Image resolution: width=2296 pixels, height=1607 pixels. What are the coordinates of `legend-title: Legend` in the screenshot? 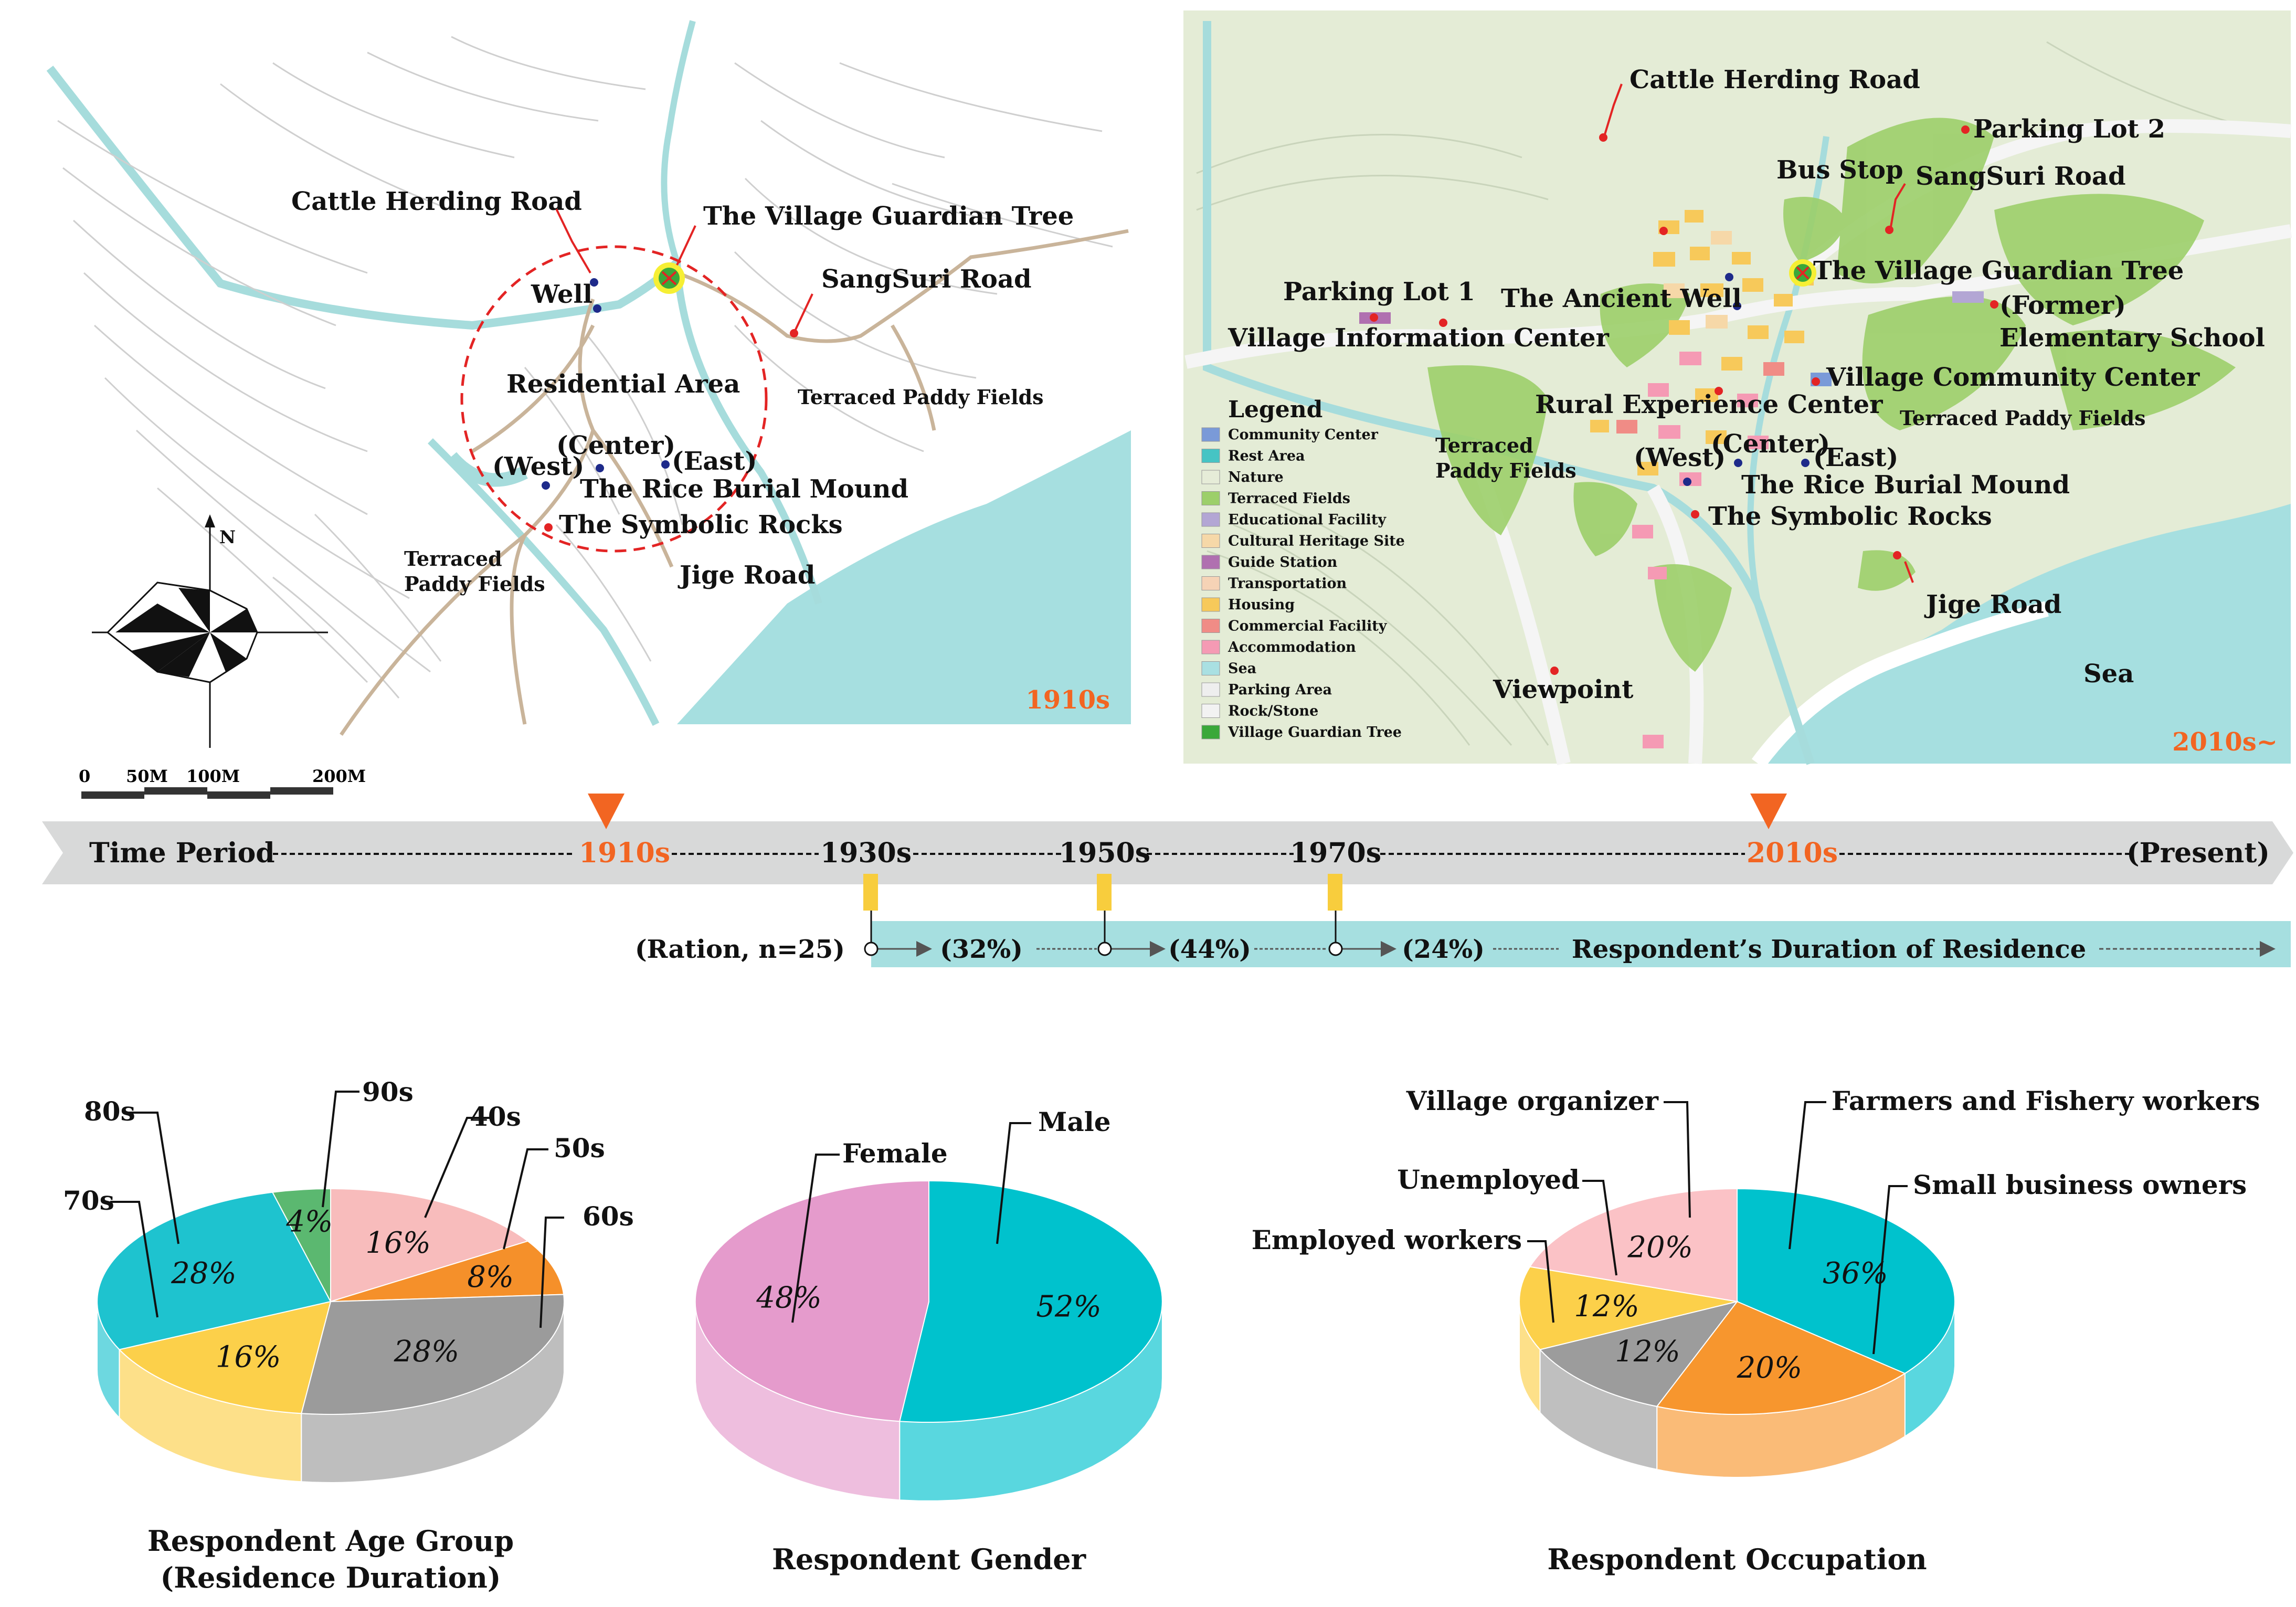 It's located at (1275, 410).